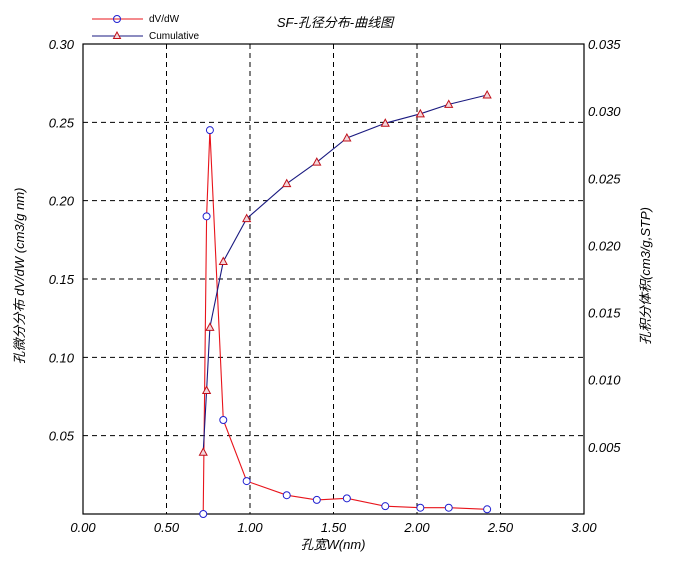 This screenshot has width=673, height=572. Describe the element at coordinates (164, 19) in the screenshot. I see `legend-label-dvdw: dV/dW` at that location.